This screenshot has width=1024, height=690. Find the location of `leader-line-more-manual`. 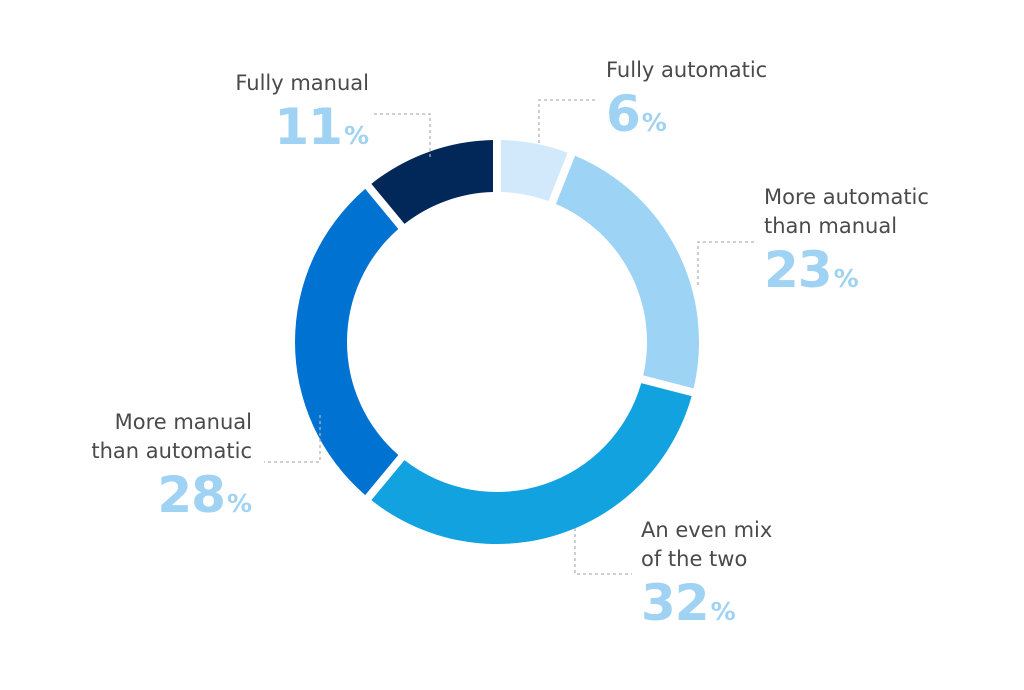

leader-line-more-manual is located at coordinates (292, 439).